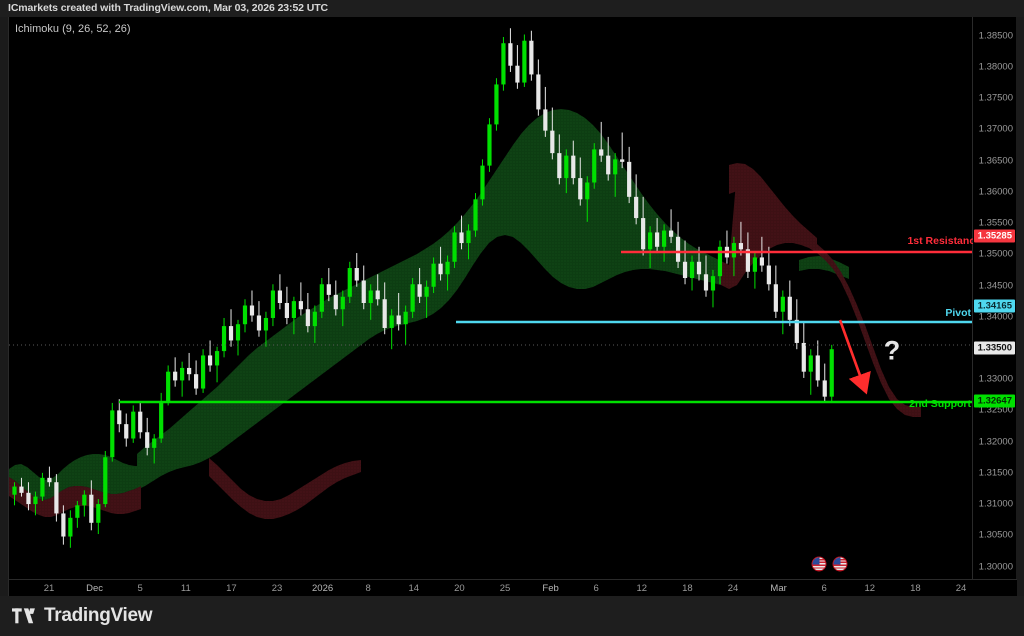  Describe the element at coordinates (837, 561) in the screenshot. I see `flag-canton` at that location.